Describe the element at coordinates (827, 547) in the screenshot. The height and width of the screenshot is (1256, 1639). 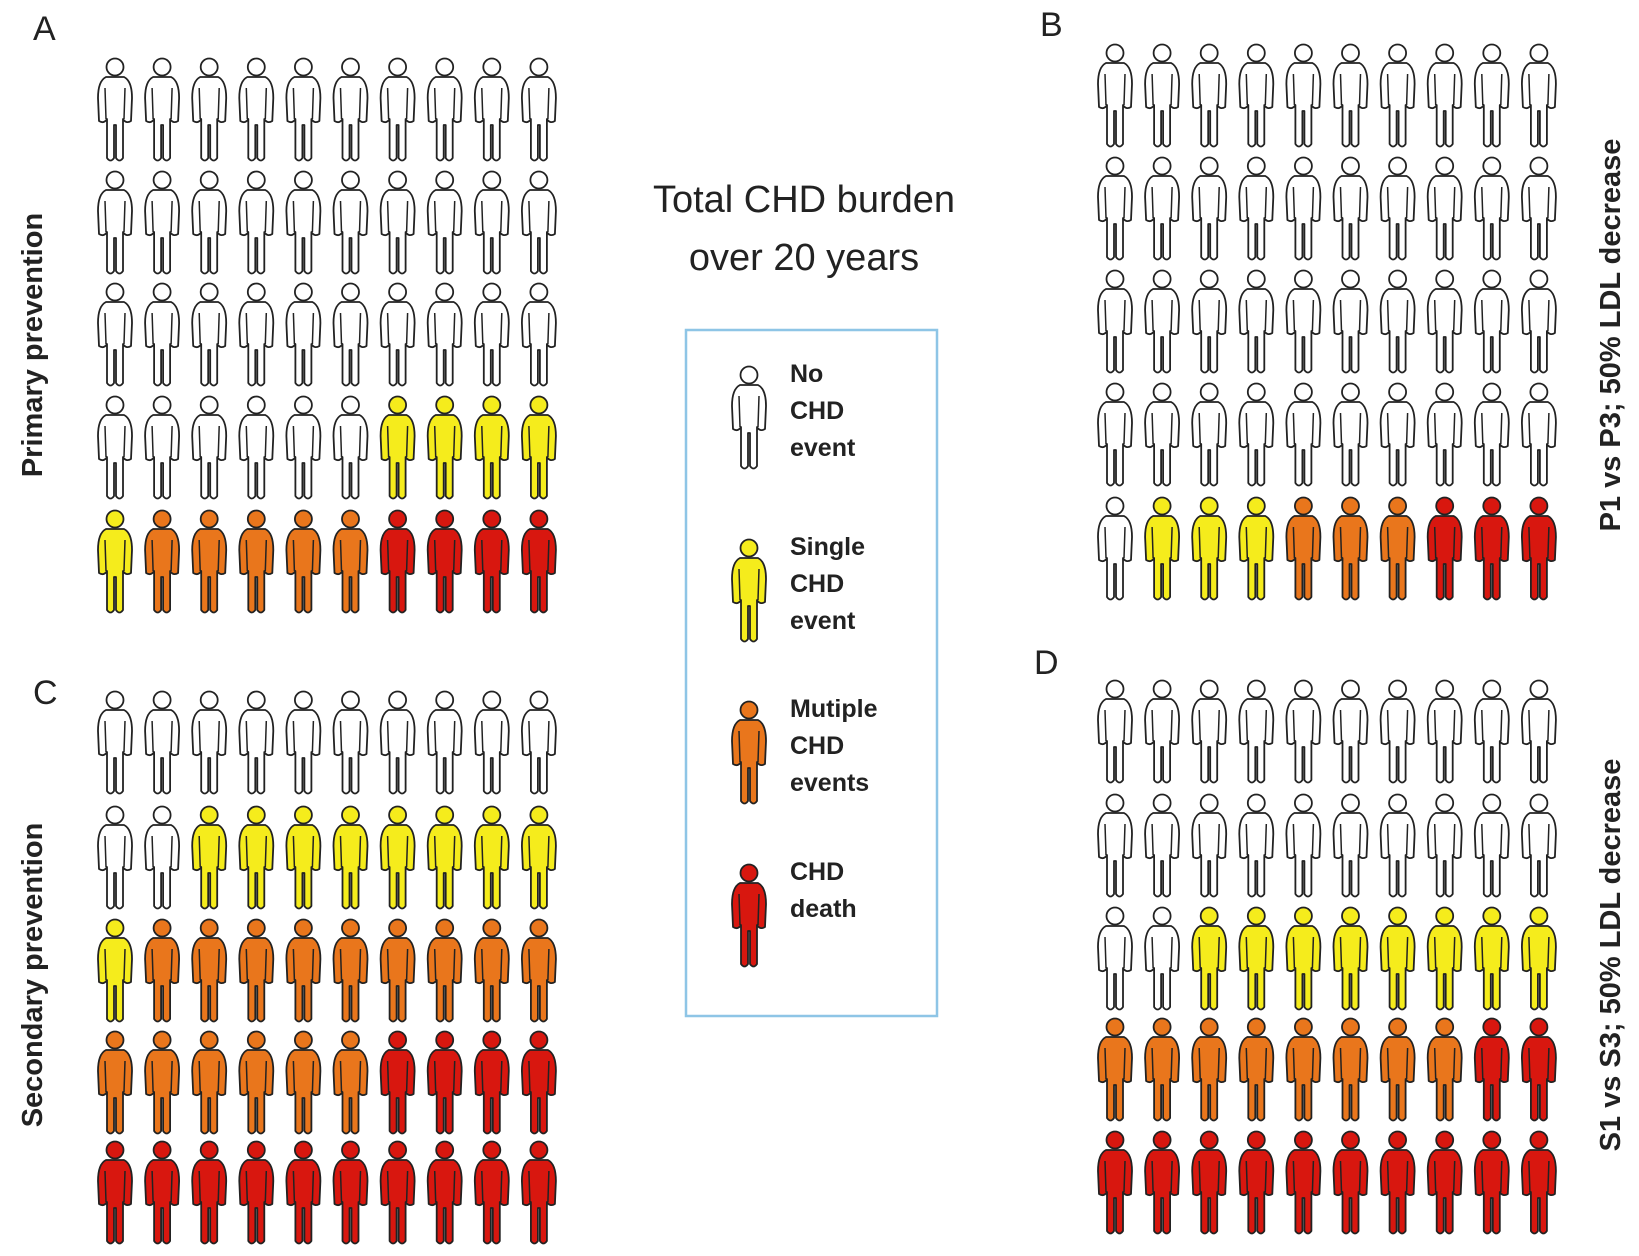
I see `legend-label: Single` at that location.